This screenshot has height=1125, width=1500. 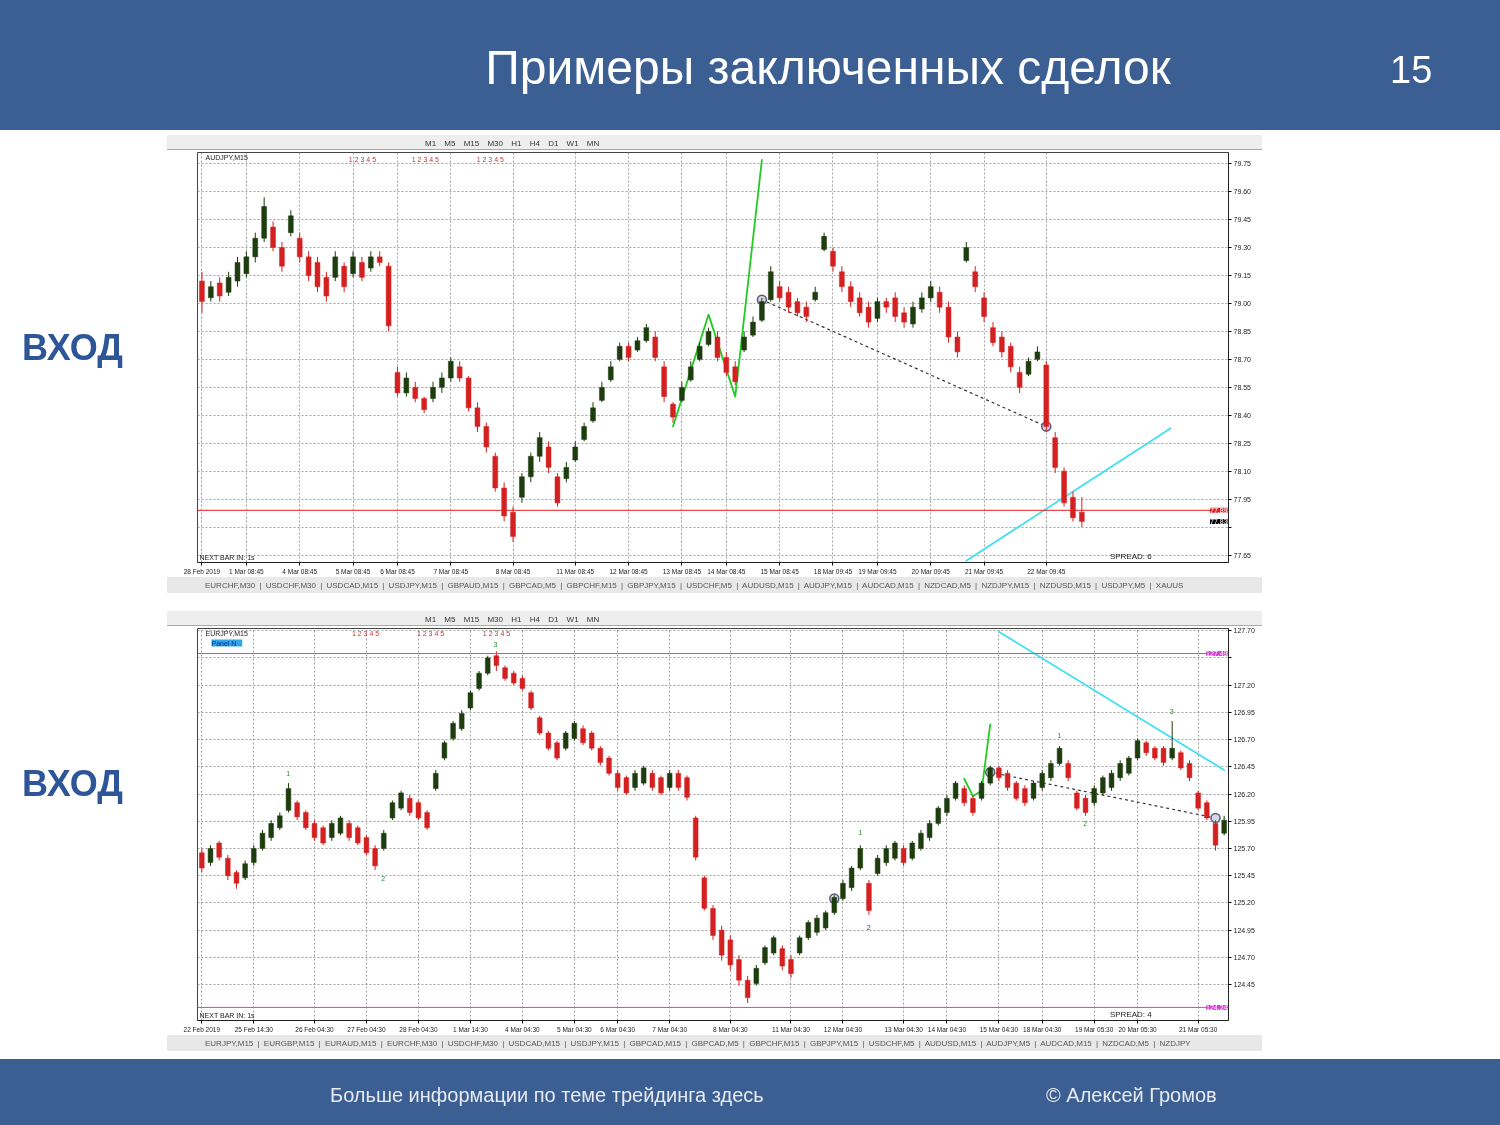 I want to click on chart-title: Примеры заключенных сделок, so click(x=828, y=67).